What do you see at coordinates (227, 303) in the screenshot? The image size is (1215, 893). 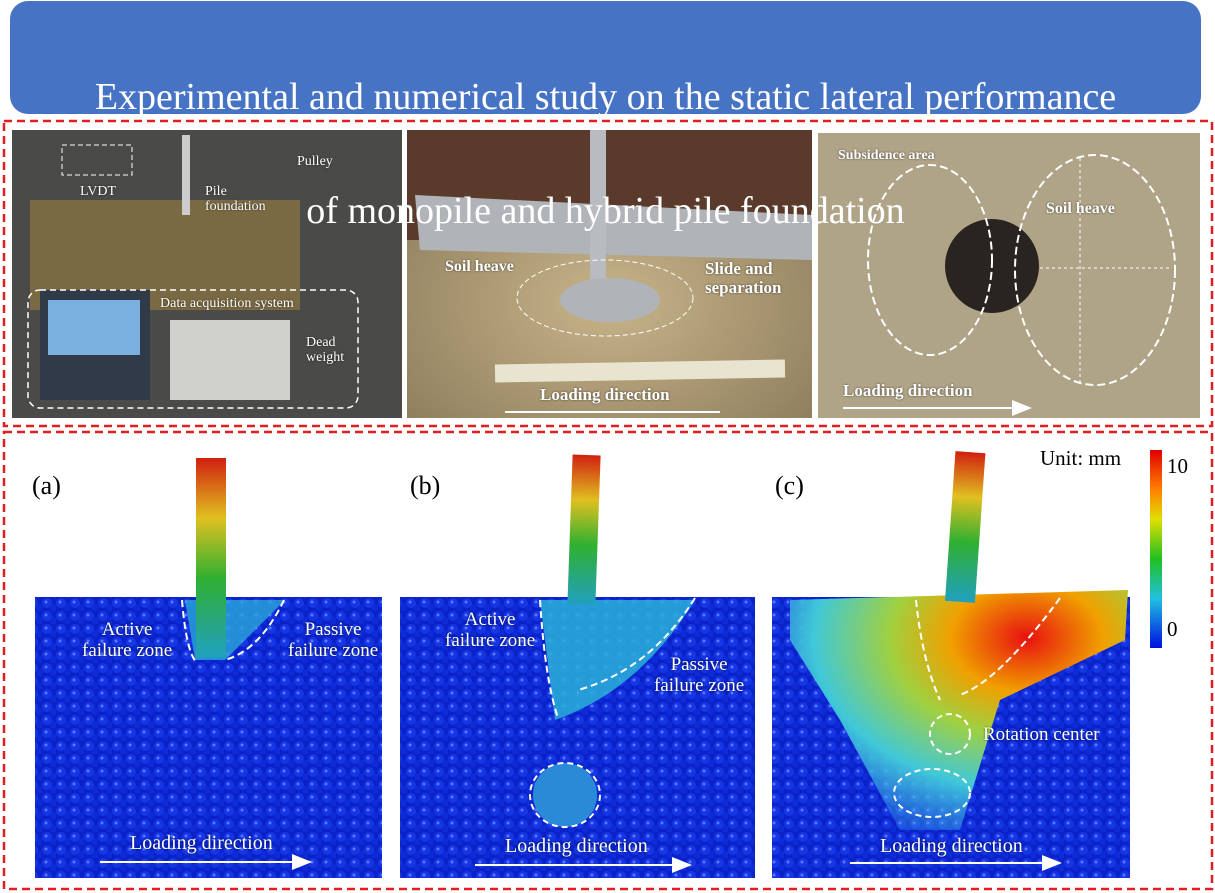 I see `label: Data acquisition system` at bounding box center [227, 303].